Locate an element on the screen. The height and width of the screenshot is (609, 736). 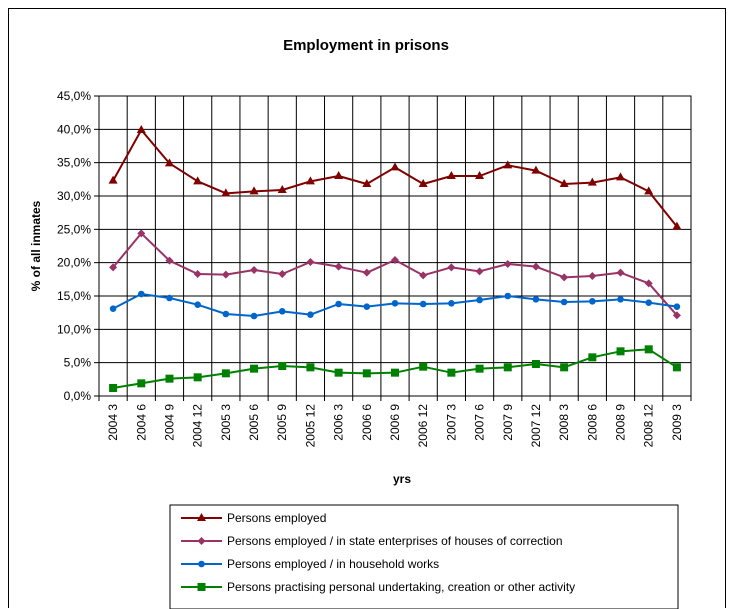
y-tick-label: 40,0% is located at coordinates (74, 129).